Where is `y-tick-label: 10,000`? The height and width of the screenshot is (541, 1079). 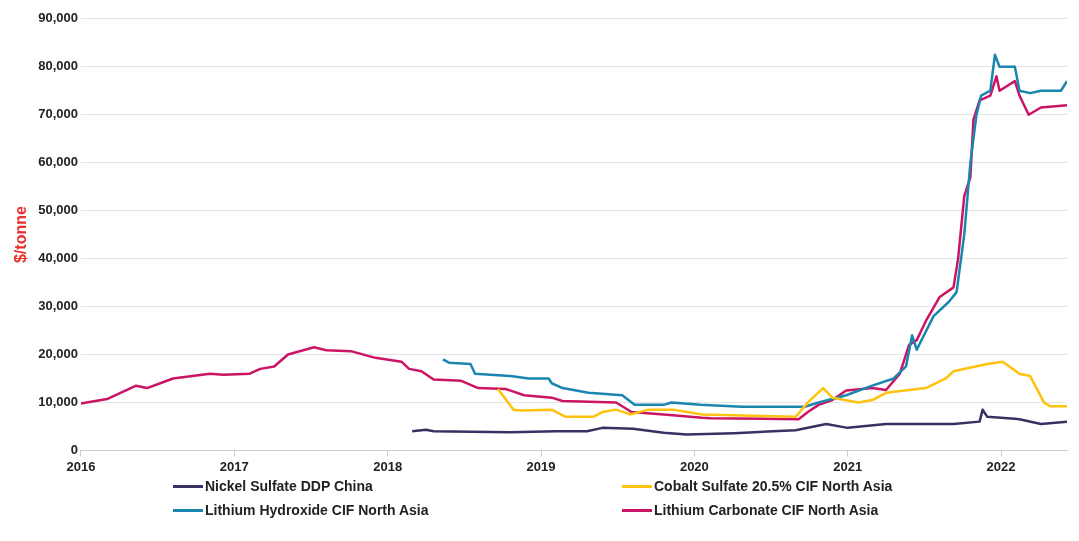
y-tick-label: 10,000 is located at coordinates (58, 402).